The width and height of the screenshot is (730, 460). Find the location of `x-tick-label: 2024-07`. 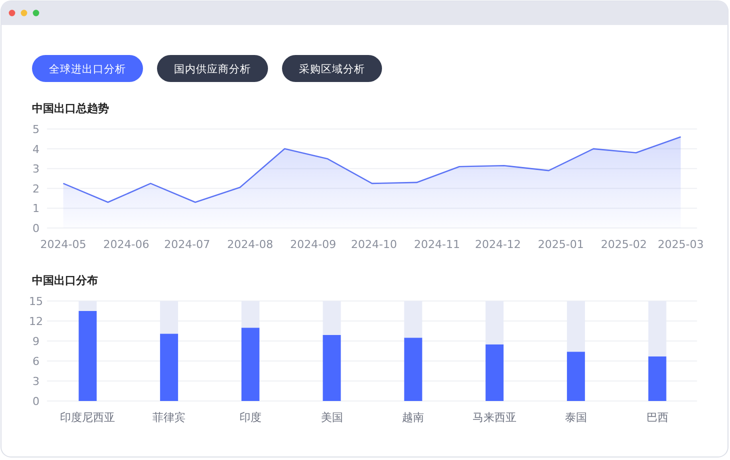

x-tick-label: 2024-07 is located at coordinates (187, 244).